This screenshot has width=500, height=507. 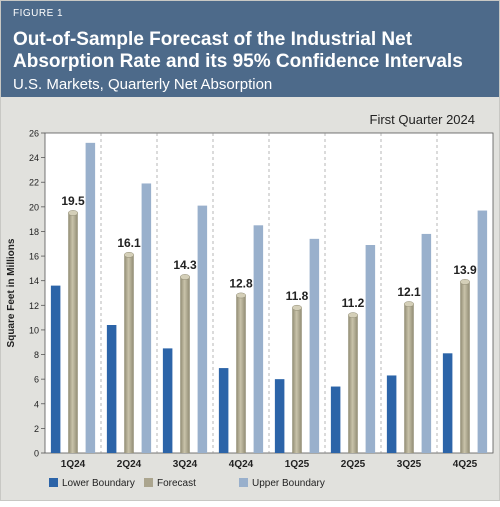 What do you see at coordinates (38, 13) in the screenshot?
I see `figure-label: FIGURE 1` at bounding box center [38, 13].